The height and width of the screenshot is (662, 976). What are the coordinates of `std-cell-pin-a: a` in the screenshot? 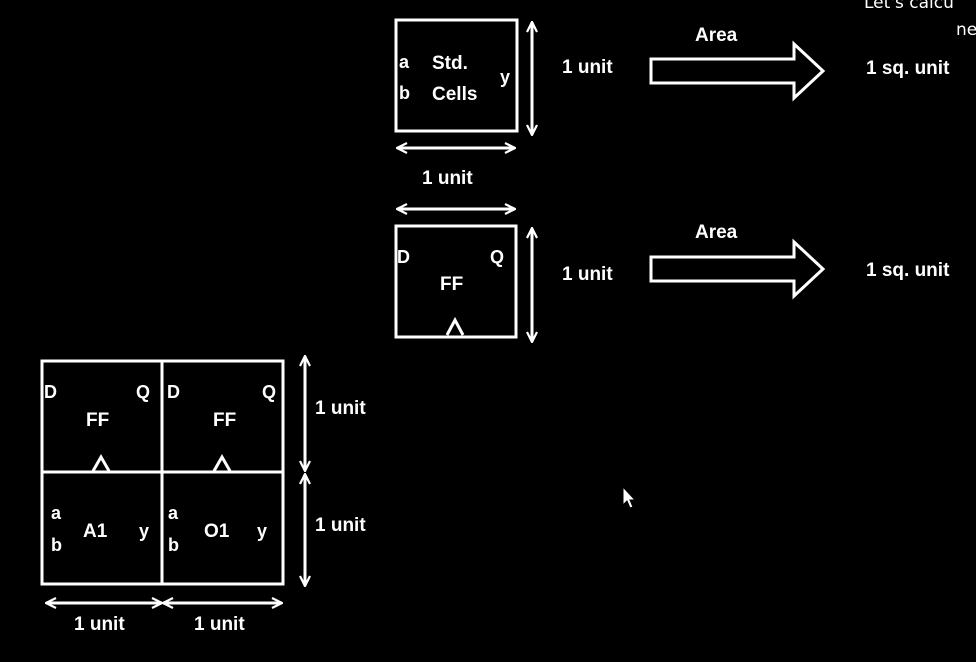 It's located at (404, 62).